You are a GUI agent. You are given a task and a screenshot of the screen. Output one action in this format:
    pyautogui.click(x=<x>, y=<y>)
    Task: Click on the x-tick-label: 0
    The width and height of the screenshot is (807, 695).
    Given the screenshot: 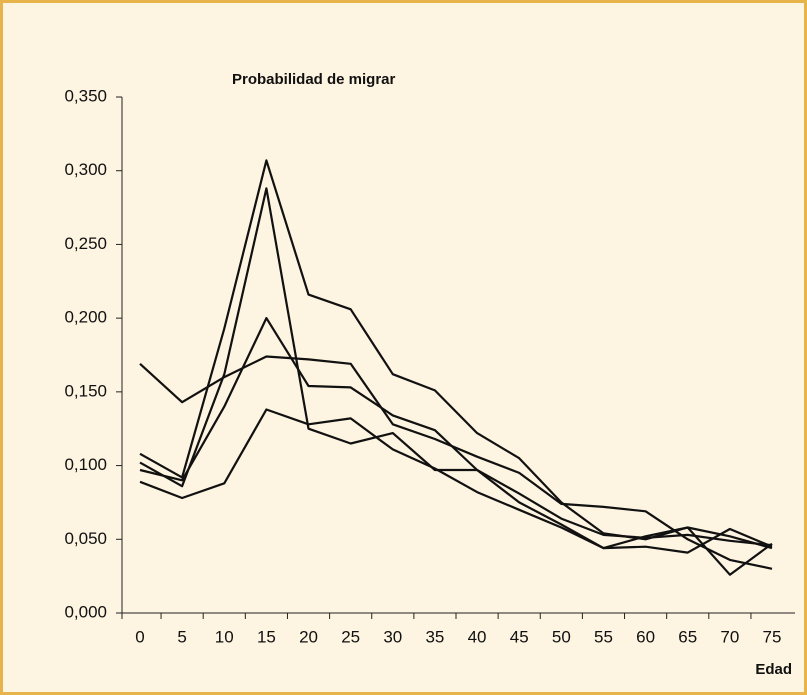 What is the action you would take?
    pyautogui.click(x=139, y=636)
    